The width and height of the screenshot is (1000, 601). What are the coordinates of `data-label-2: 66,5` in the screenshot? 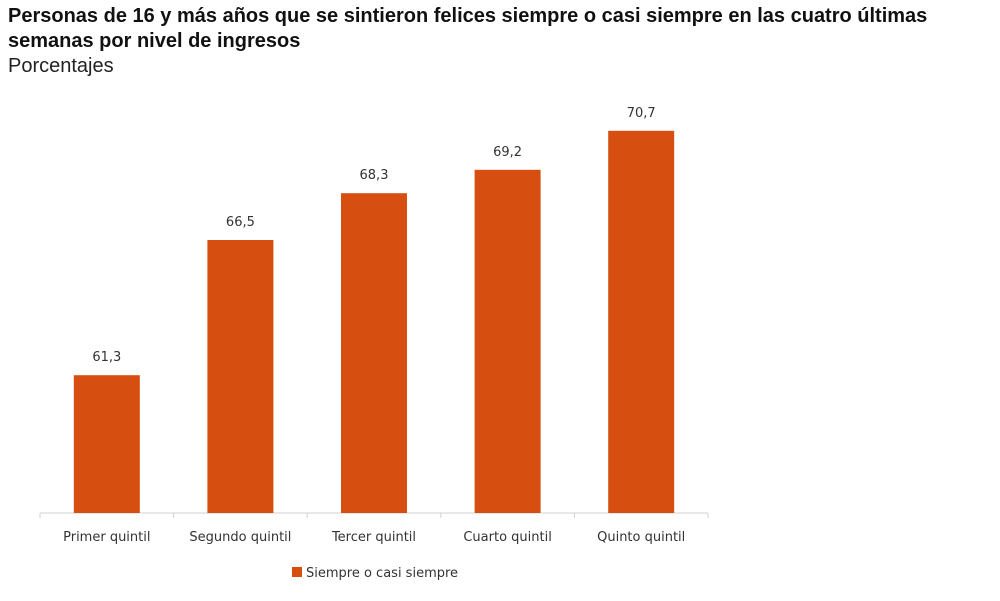 It's located at (240, 222).